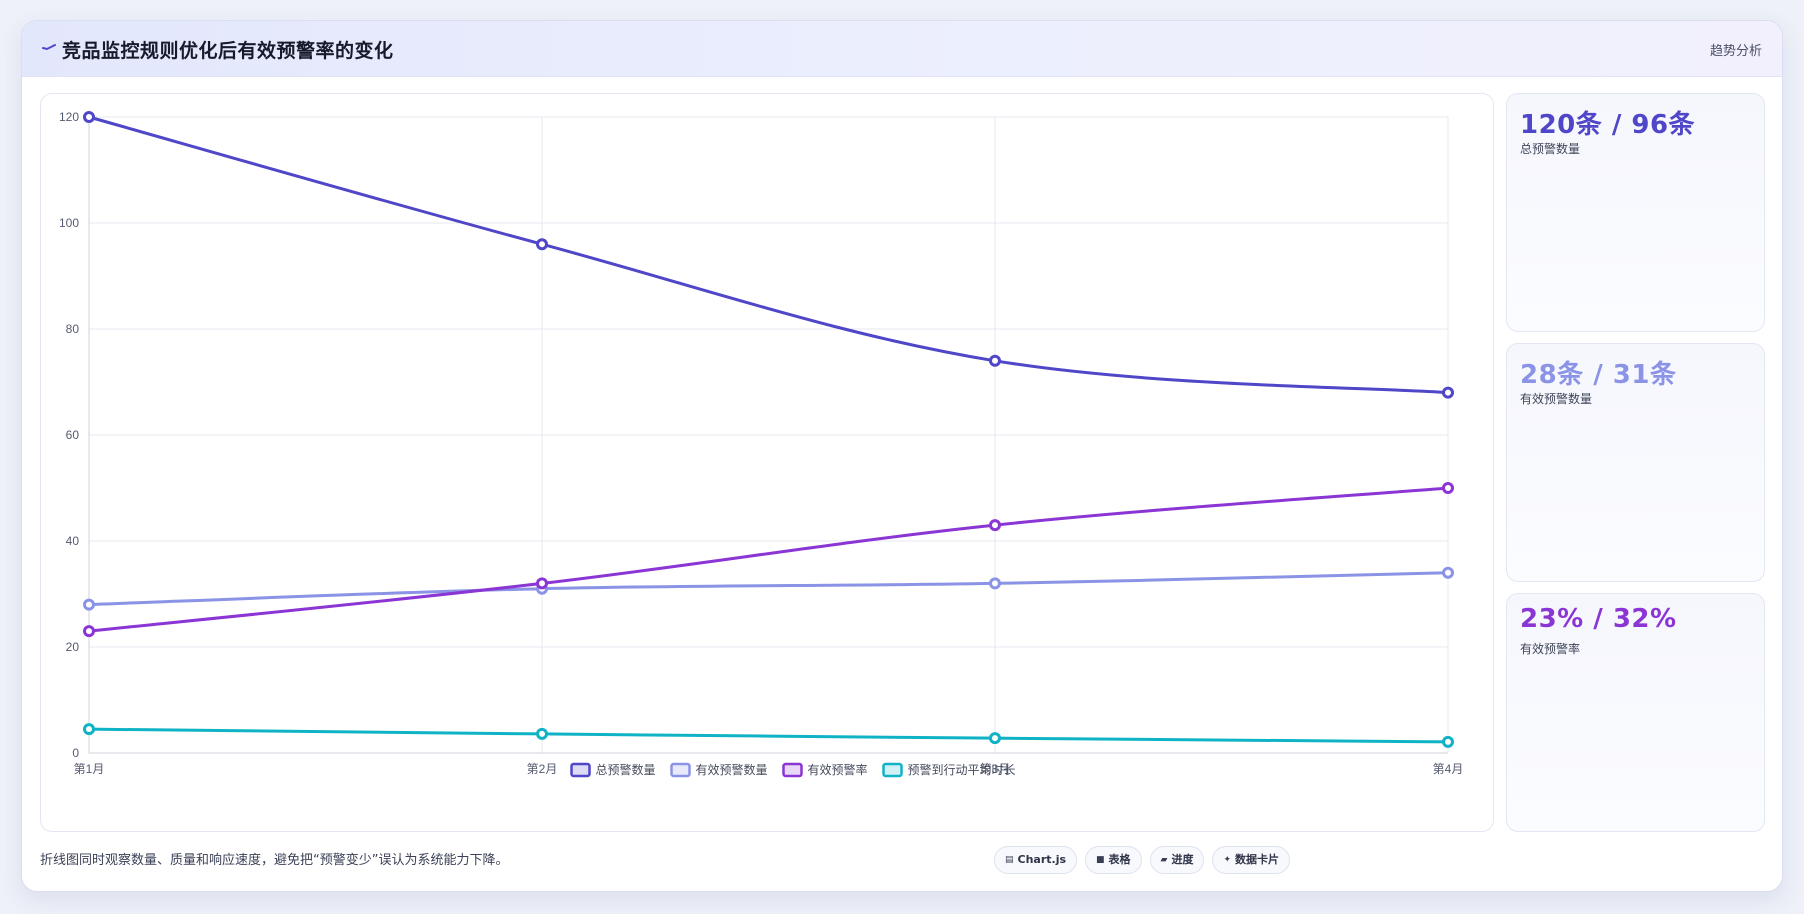 This screenshot has width=1804, height=914. Describe the element at coordinates (1556, 399) in the screenshot. I see `stat-label: 有效预警数量` at that location.